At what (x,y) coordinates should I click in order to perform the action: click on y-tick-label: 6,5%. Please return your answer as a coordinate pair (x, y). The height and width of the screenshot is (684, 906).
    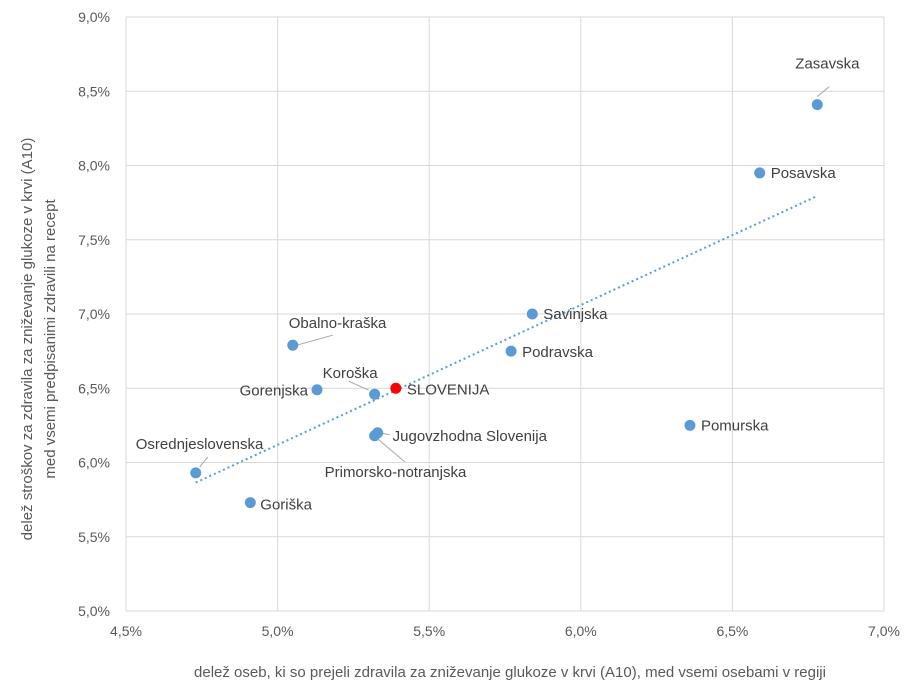
    Looking at the image, I should click on (94, 388).